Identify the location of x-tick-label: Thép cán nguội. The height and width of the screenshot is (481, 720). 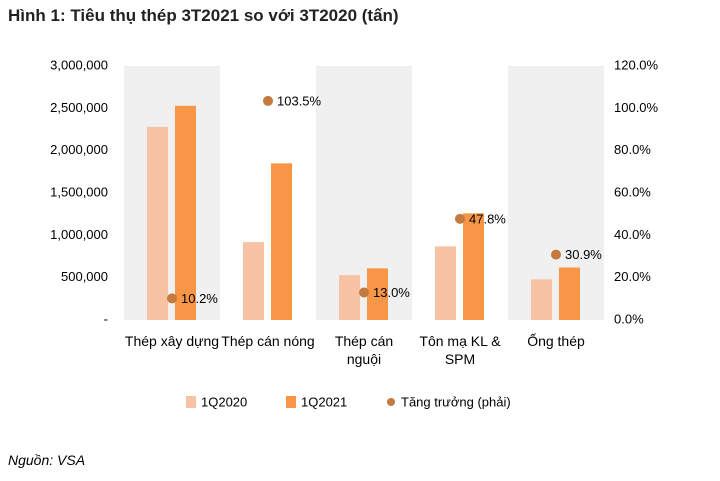
(364, 350).